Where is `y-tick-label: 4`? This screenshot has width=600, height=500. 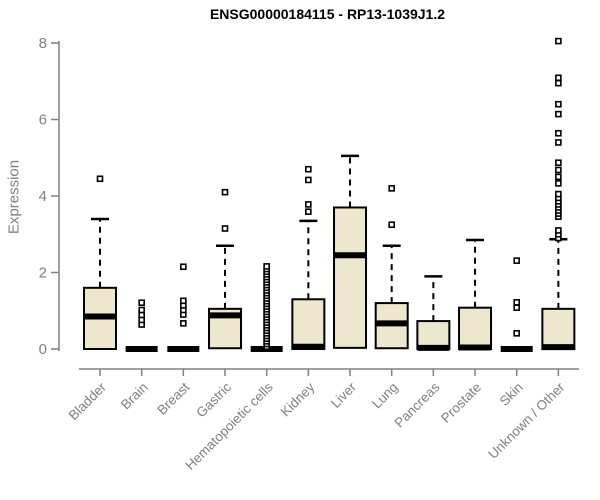
y-tick-label: 4 is located at coordinates (43, 196).